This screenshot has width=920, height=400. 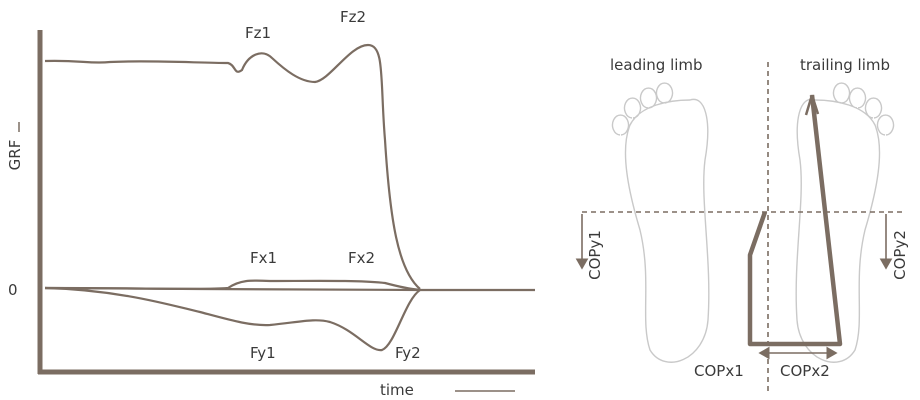 I want to click on curve-label: Fy2, so click(x=408, y=353).